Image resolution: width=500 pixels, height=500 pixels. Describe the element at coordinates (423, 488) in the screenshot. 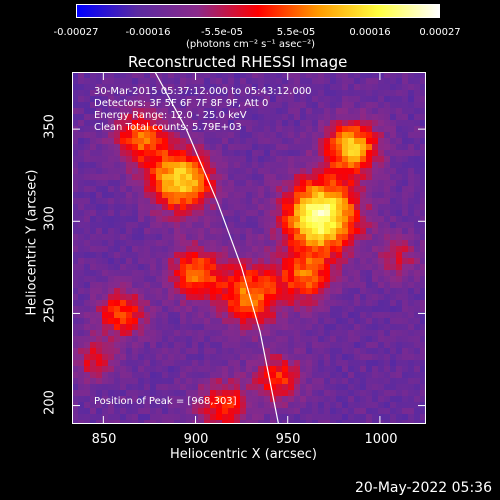

I see `datestamp: 20-May-2022 05:36` at that location.